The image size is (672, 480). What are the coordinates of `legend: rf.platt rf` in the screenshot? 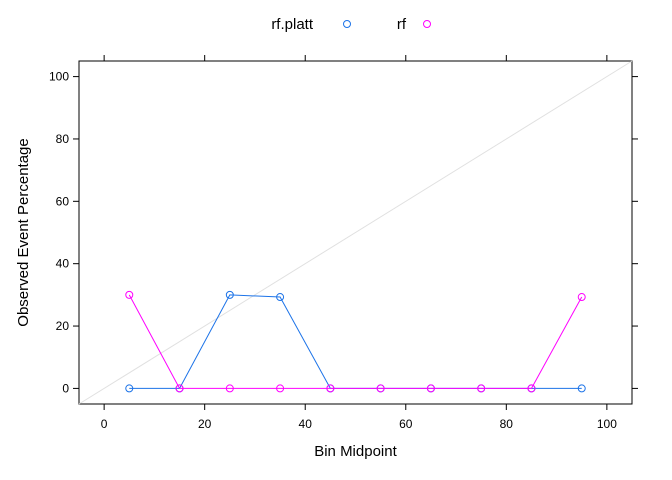 It's located at (351, 24).